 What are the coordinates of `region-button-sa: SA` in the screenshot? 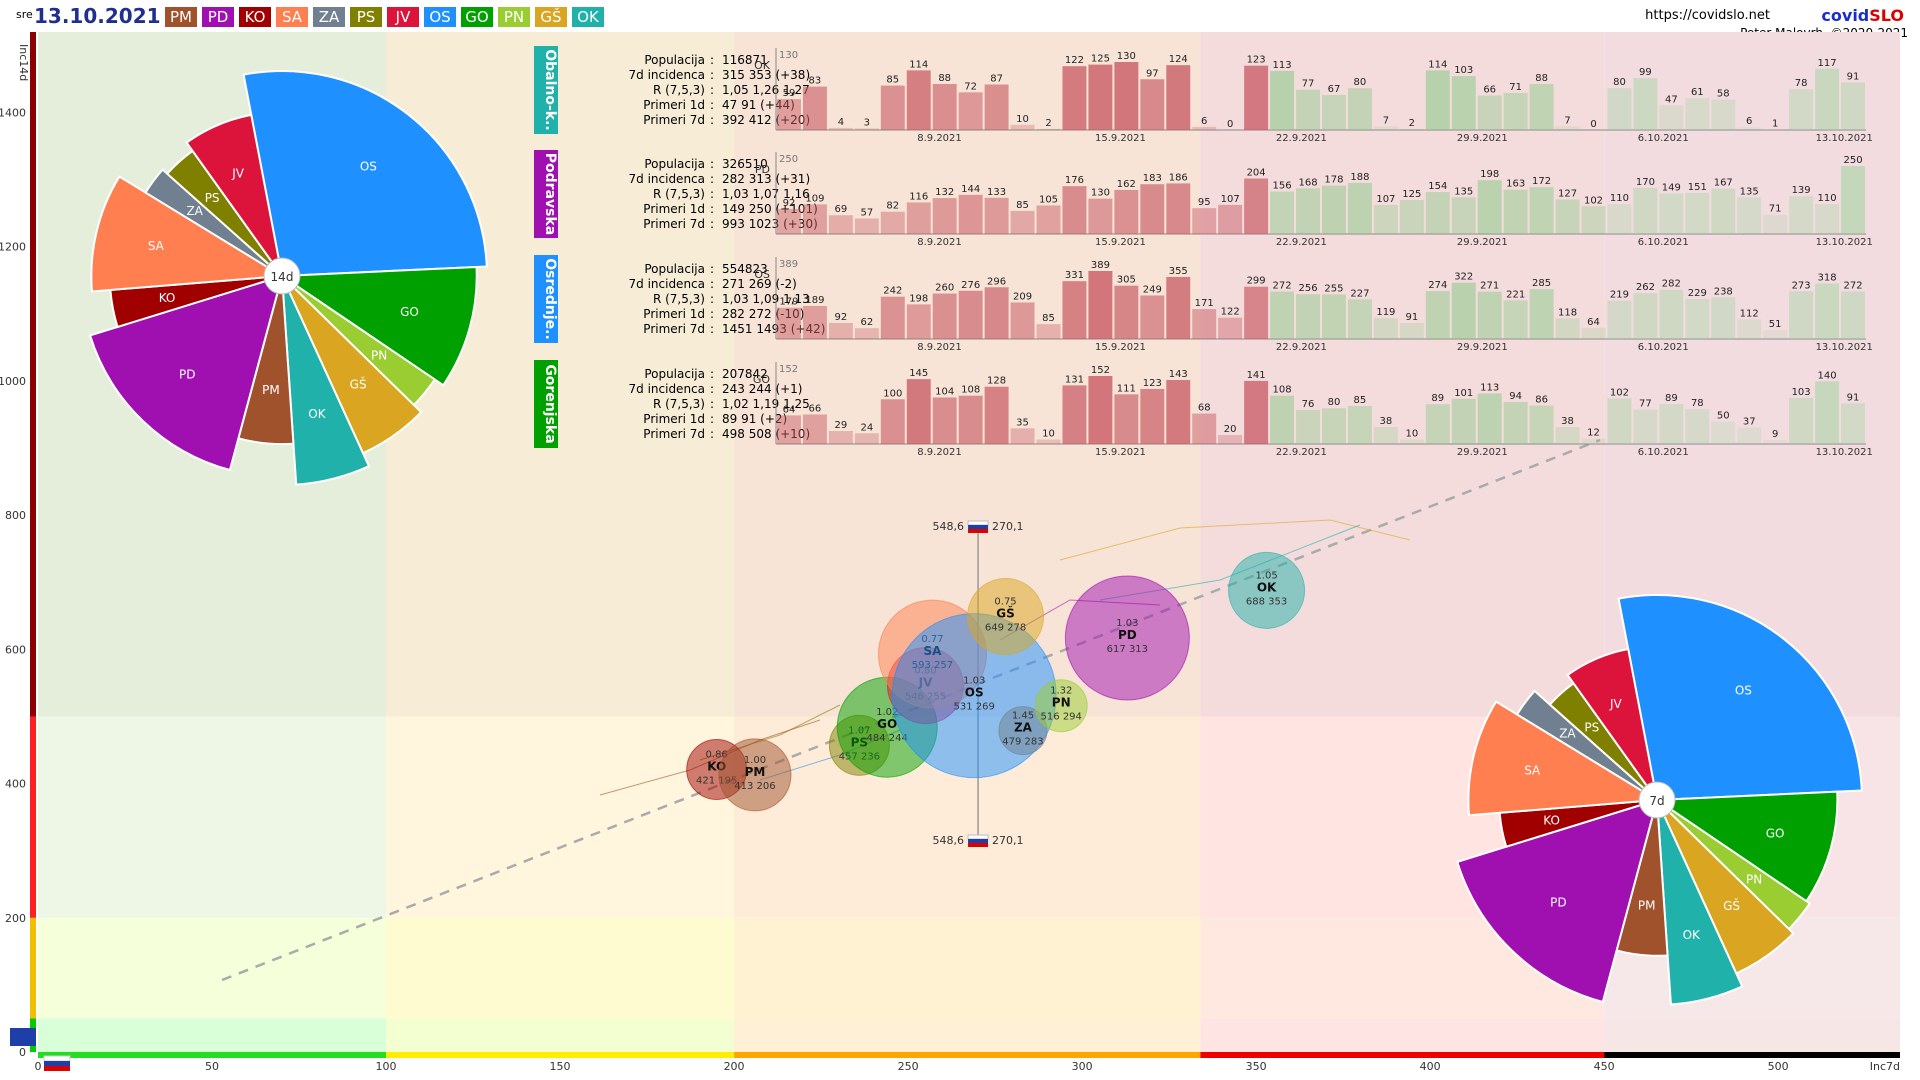 It's located at (292, 17).